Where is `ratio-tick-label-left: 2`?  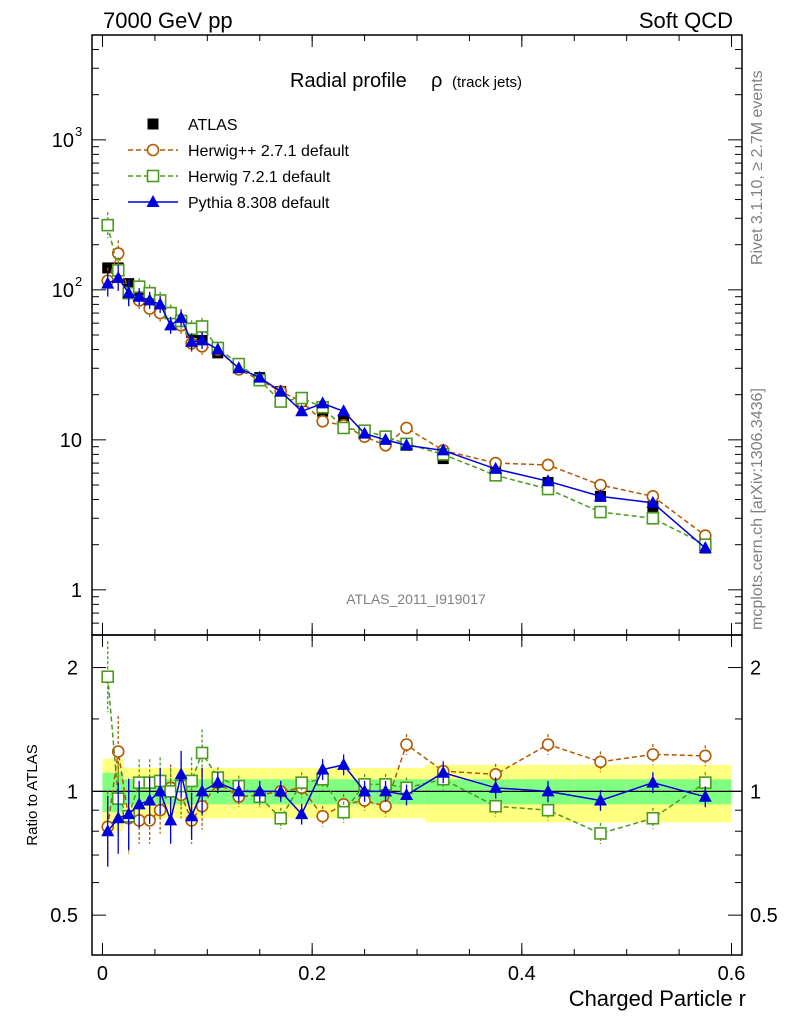 ratio-tick-label-left: 2 is located at coordinates (72, 669).